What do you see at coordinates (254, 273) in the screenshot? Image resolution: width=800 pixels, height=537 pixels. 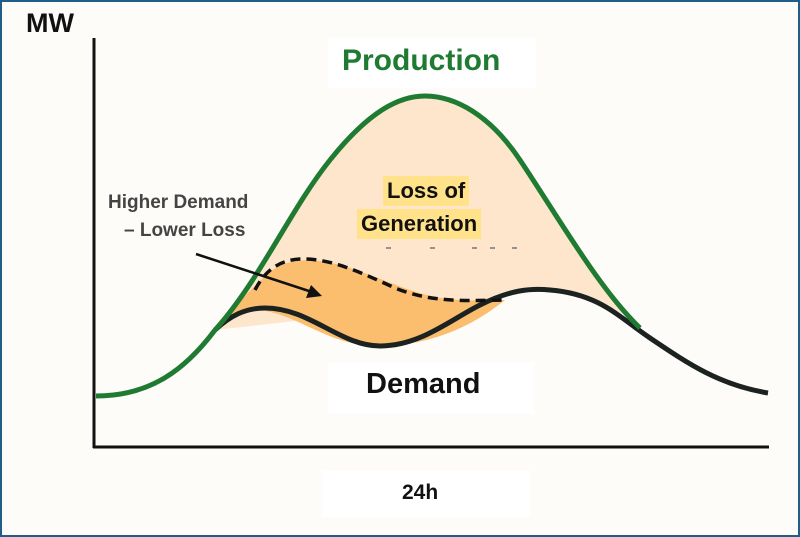 I see `annotation-arrow-line` at bounding box center [254, 273].